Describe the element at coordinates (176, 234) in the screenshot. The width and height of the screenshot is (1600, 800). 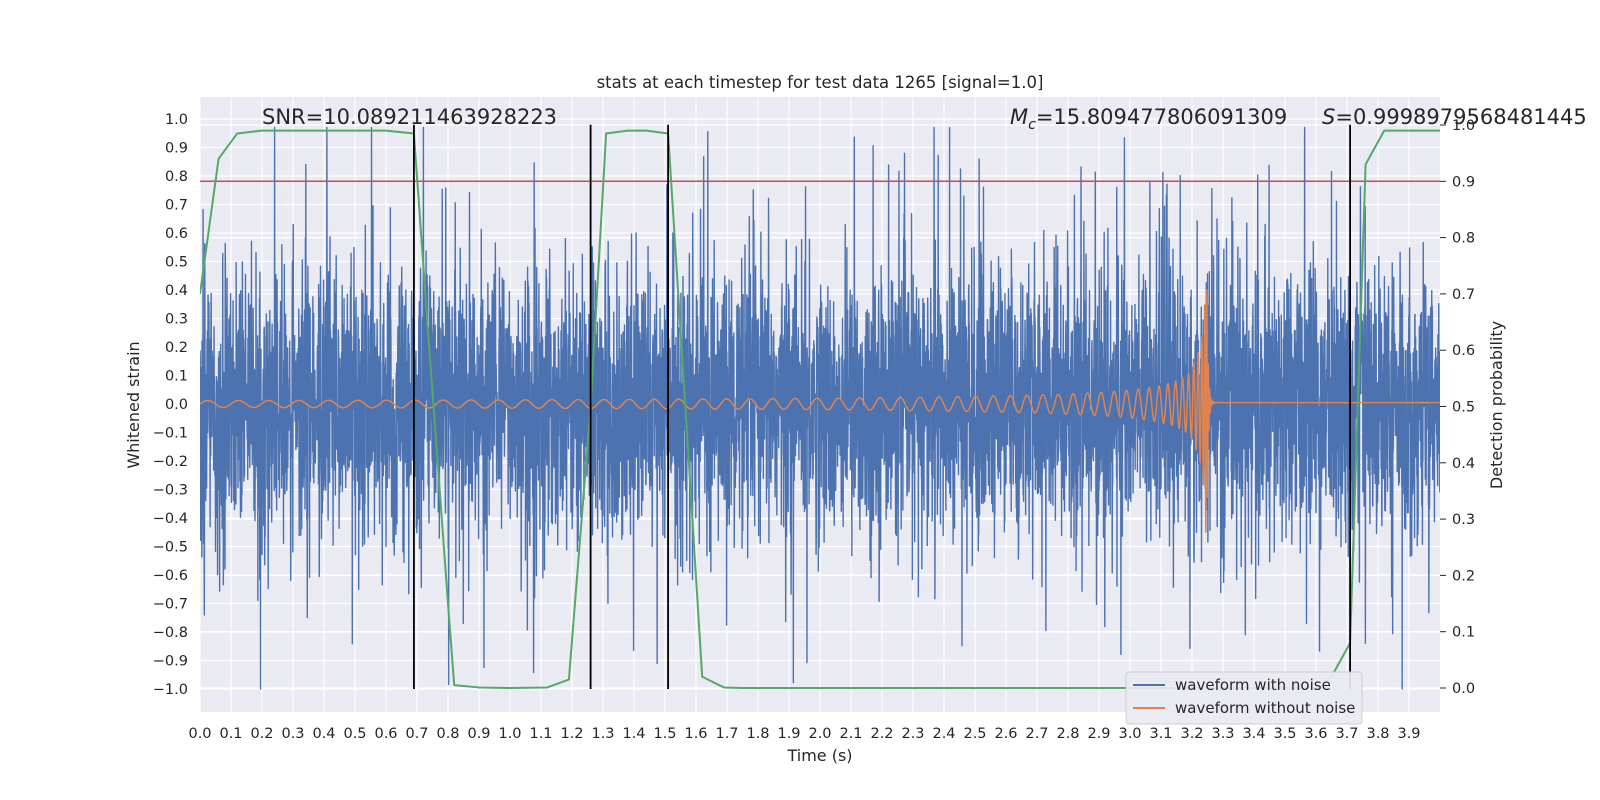
I see `y-tick-label: 0.6` at that location.